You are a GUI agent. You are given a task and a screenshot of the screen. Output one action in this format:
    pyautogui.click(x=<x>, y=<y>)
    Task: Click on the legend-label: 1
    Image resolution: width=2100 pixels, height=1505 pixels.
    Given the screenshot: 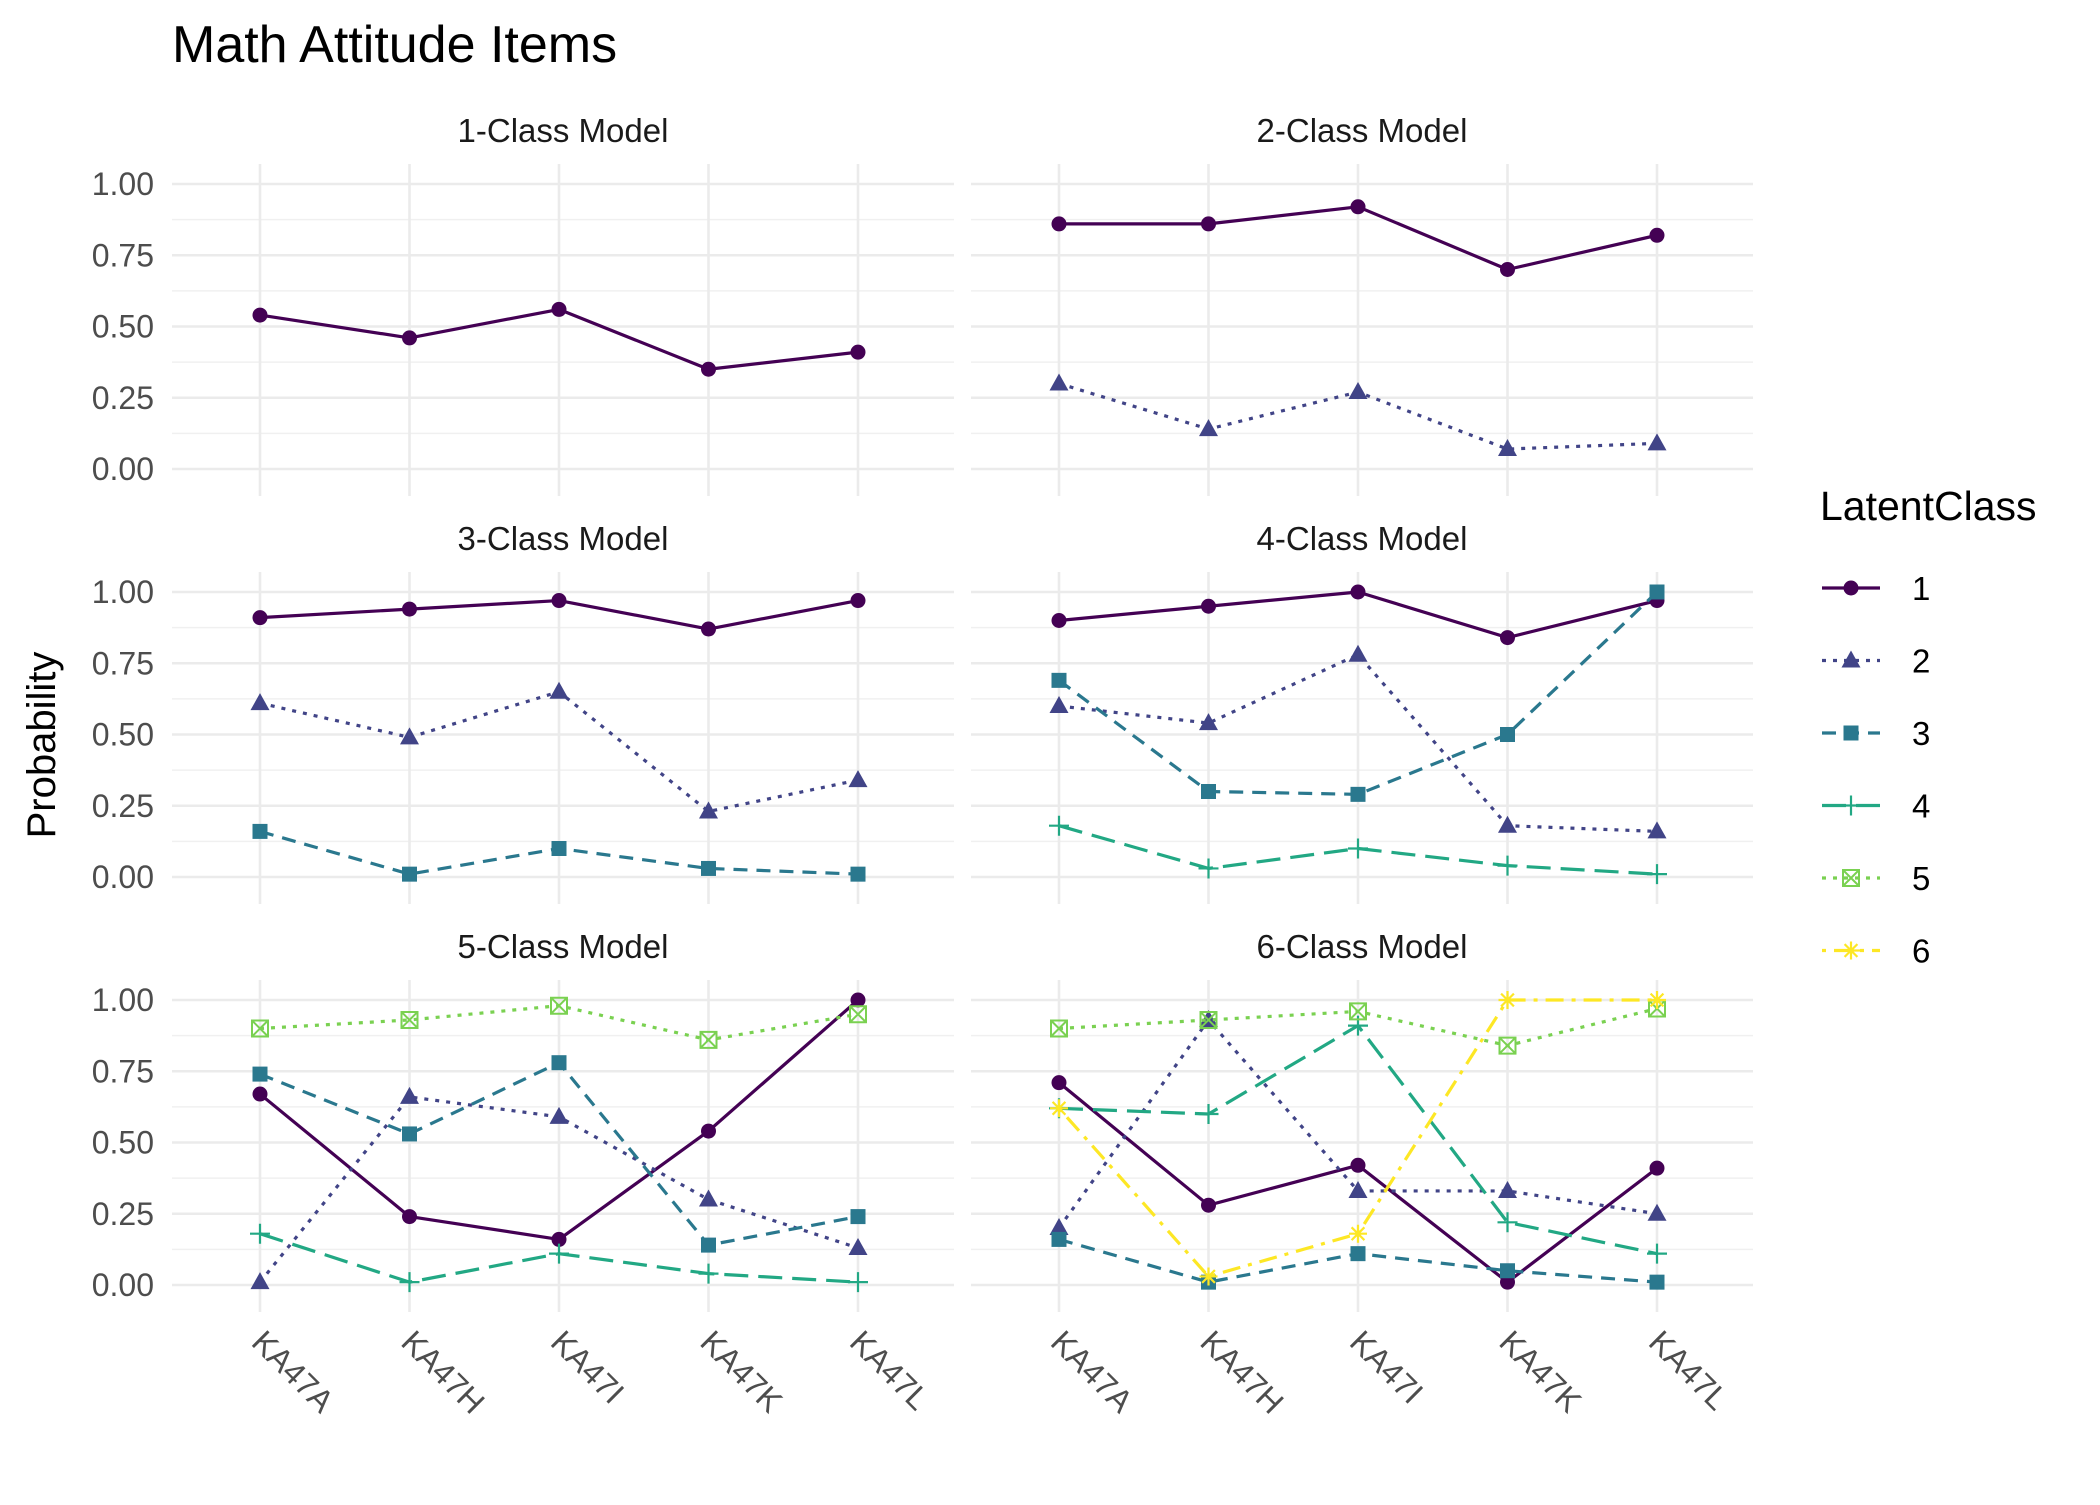 What is the action you would take?
    pyautogui.click(x=1921, y=588)
    